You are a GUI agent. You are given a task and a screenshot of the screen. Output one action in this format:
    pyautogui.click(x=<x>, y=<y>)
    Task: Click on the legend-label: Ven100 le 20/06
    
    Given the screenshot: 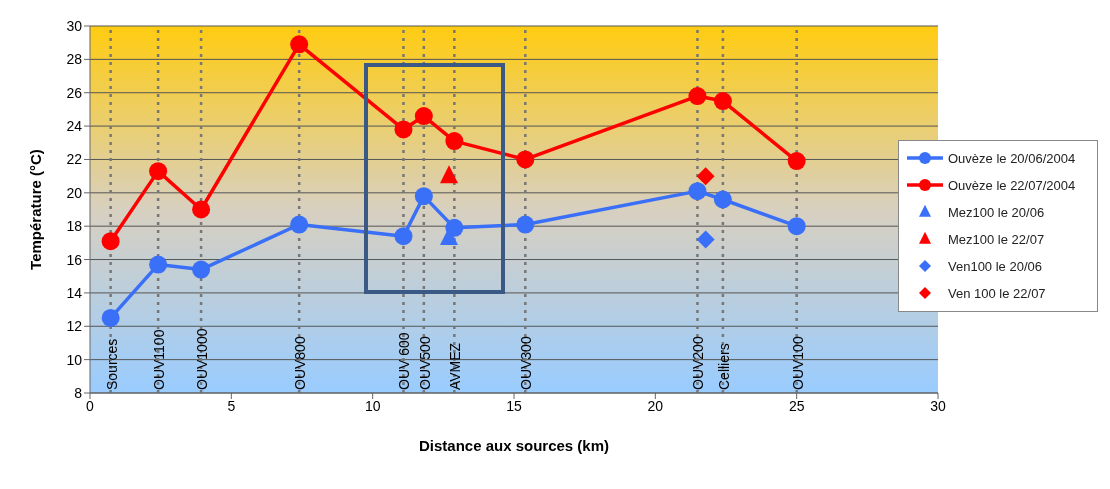 What is the action you would take?
    pyautogui.click(x=995, y=266)
    